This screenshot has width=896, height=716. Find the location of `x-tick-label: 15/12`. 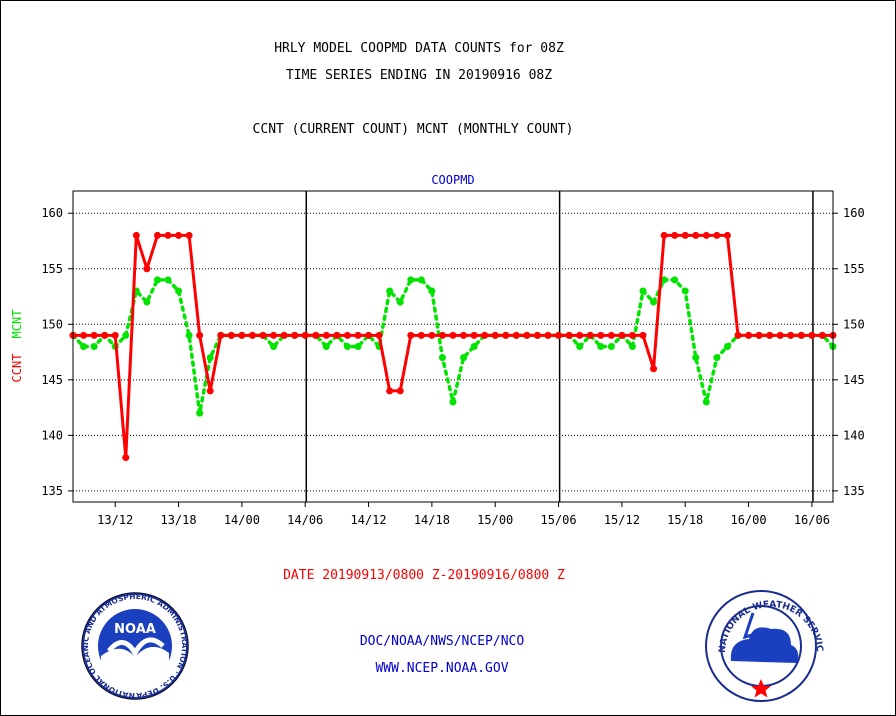

x-tick-label: 15/12 is located at coordinates (622, 520).